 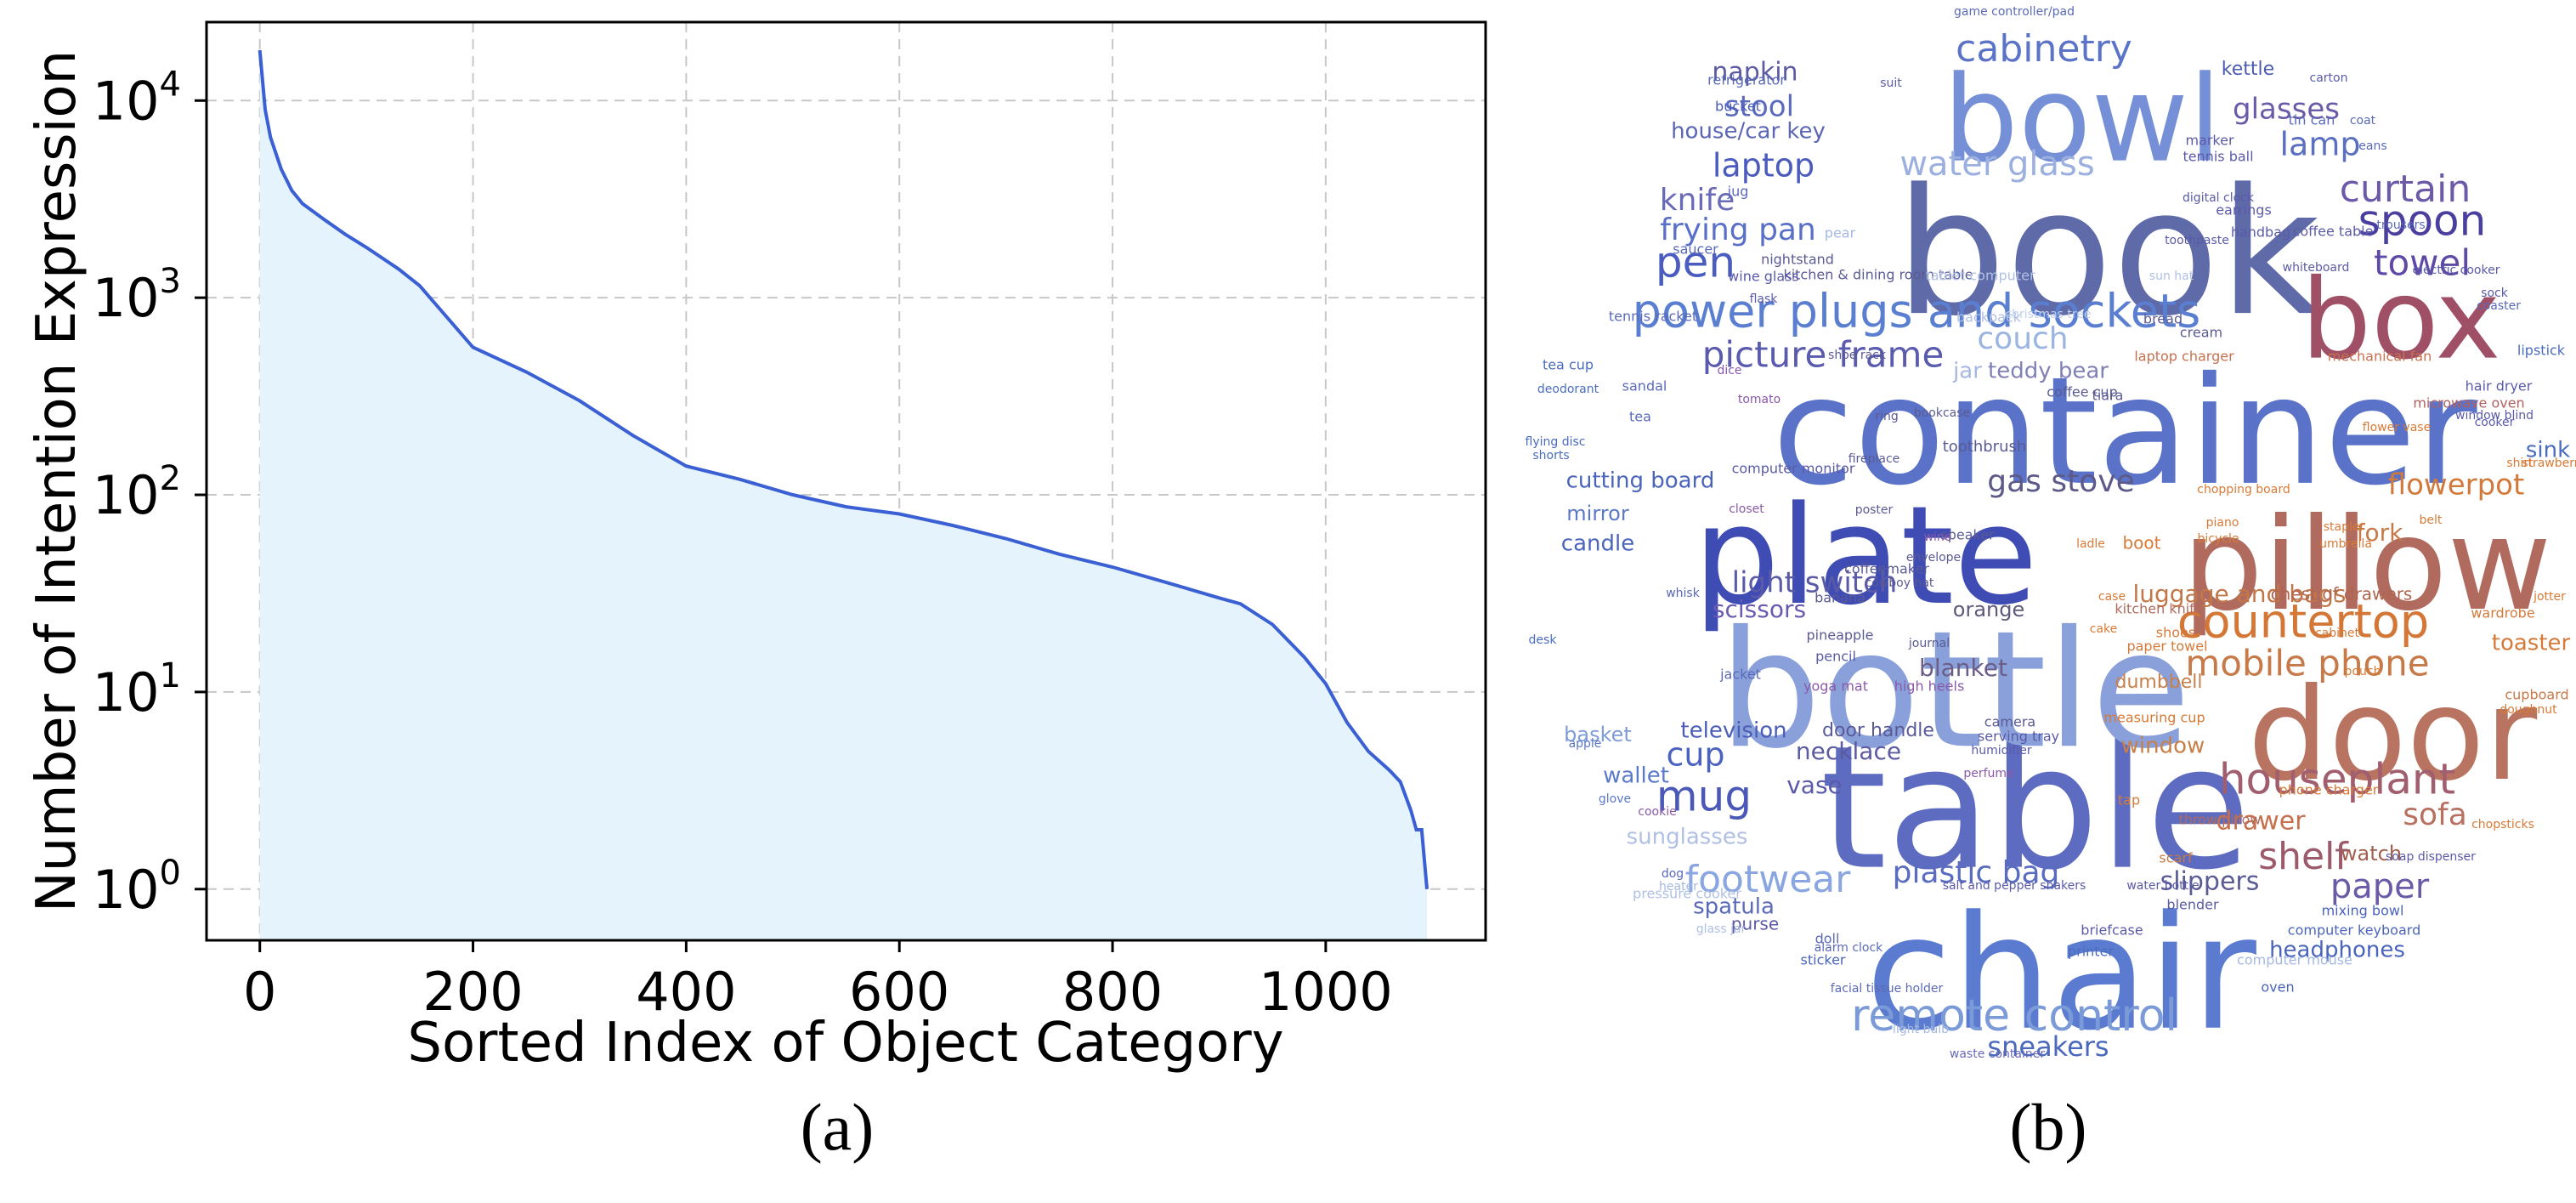 I want to click on cloud-word: mug, so click(x=1704, y=797).